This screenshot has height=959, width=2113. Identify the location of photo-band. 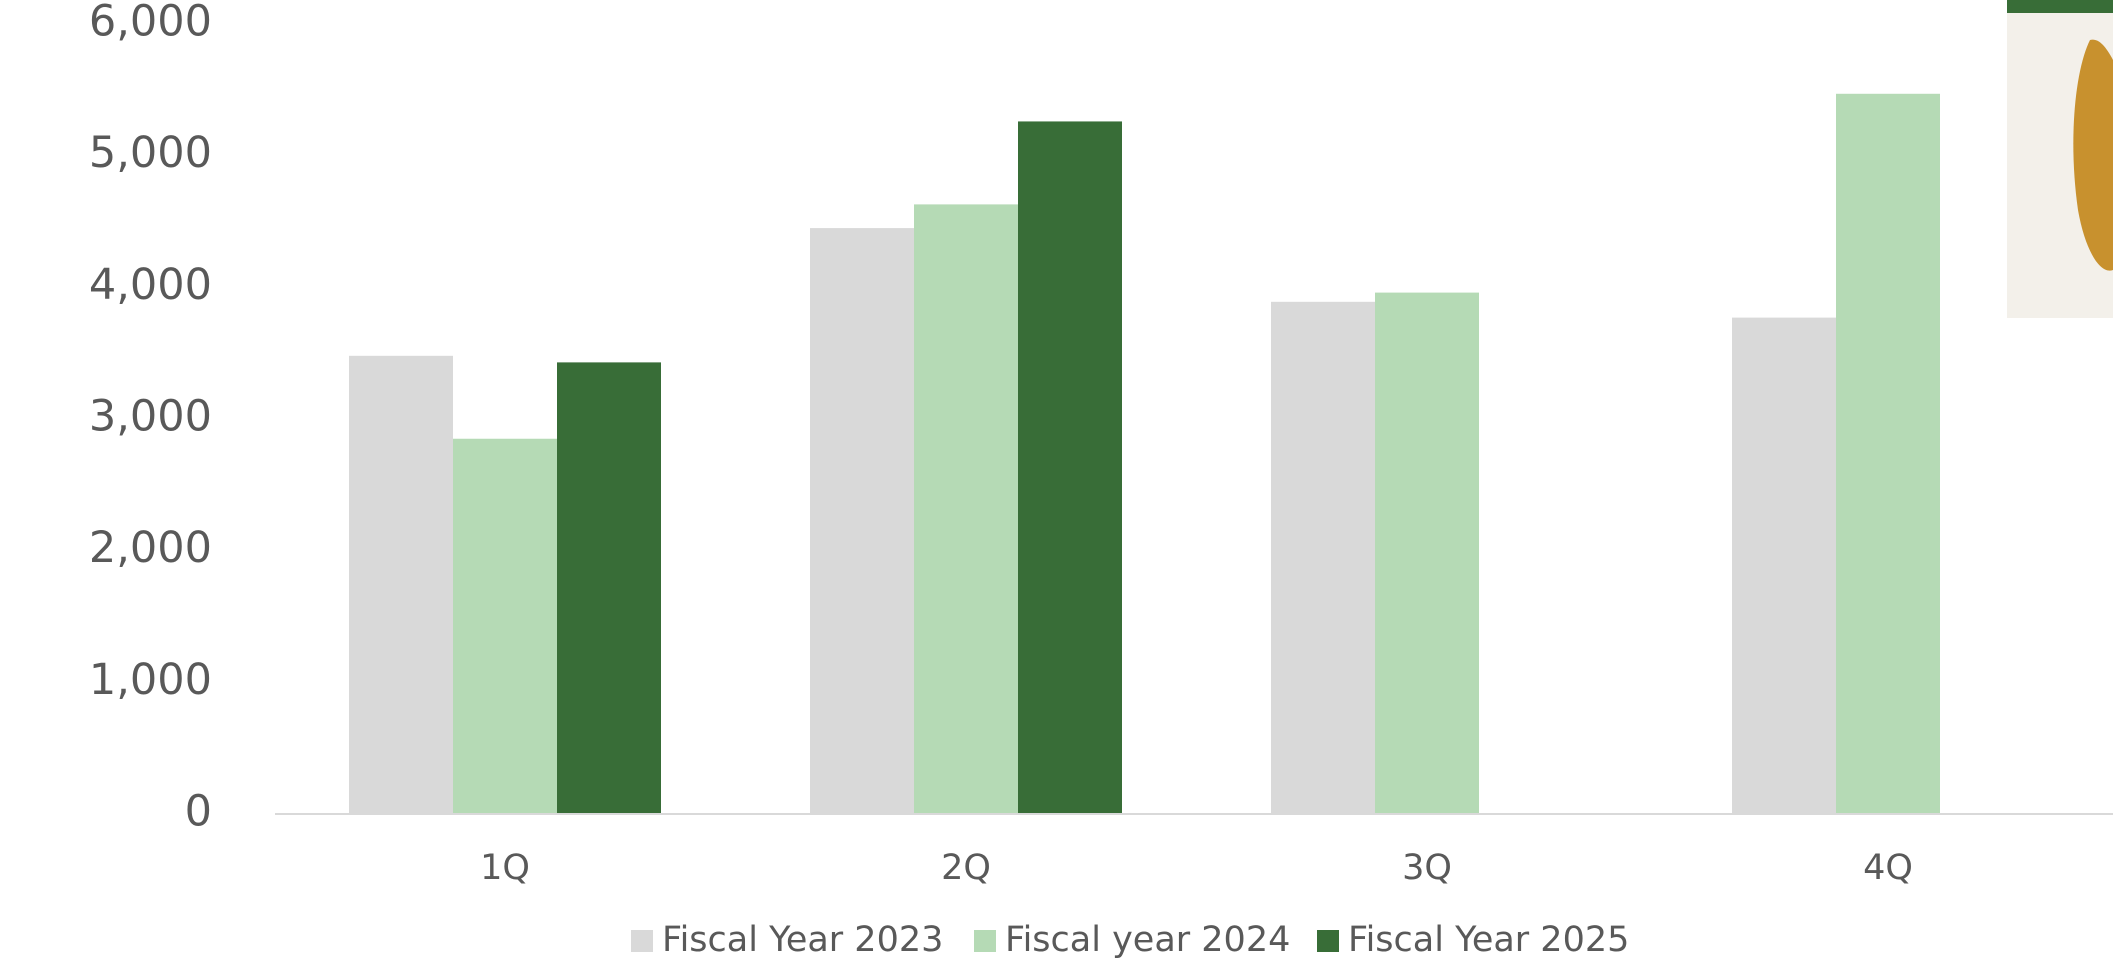
(2060, 6).